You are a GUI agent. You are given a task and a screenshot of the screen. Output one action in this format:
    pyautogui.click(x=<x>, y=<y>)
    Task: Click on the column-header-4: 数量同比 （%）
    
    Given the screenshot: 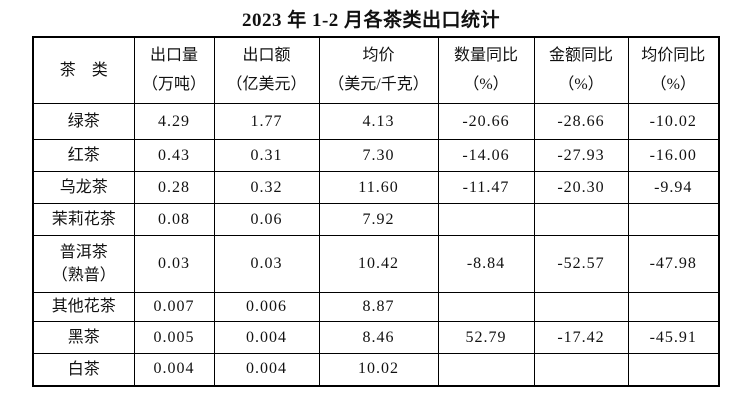 What is the action you would take?
    pyautogui.click(x=486, y=70)
    